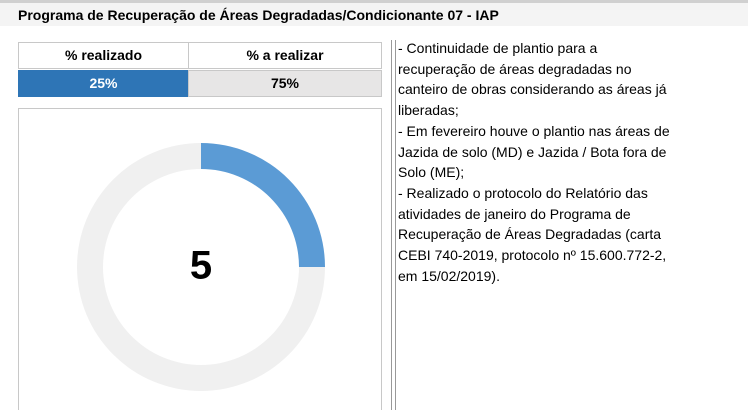 This screenshot has width=748, height=410. I want to click on note-line: liberadas;, so click(428, 110).